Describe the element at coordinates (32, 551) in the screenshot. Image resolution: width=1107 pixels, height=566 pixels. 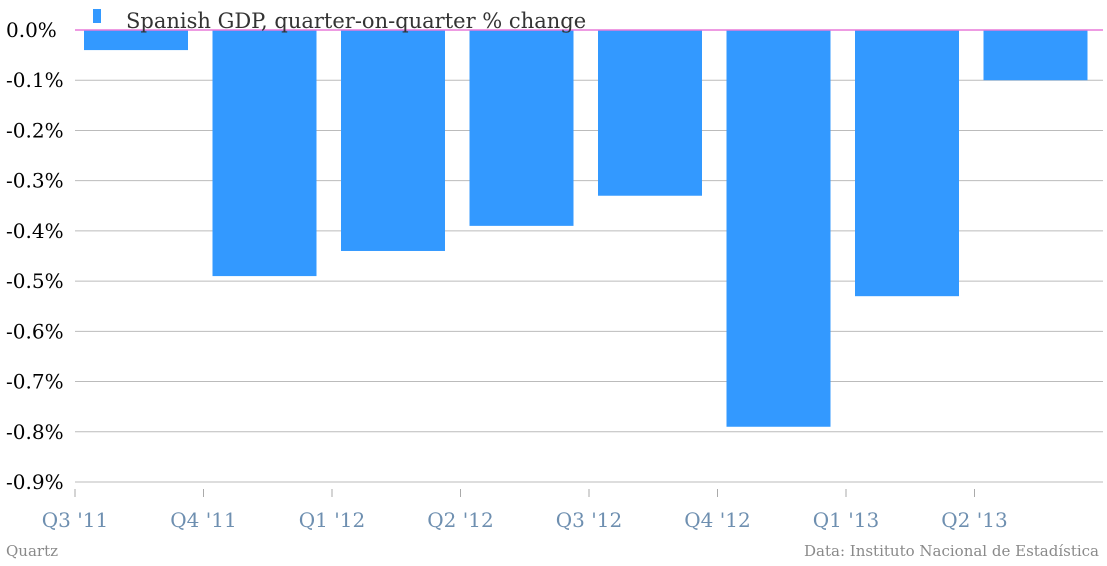
I see `source-left: Quartz` at that location.